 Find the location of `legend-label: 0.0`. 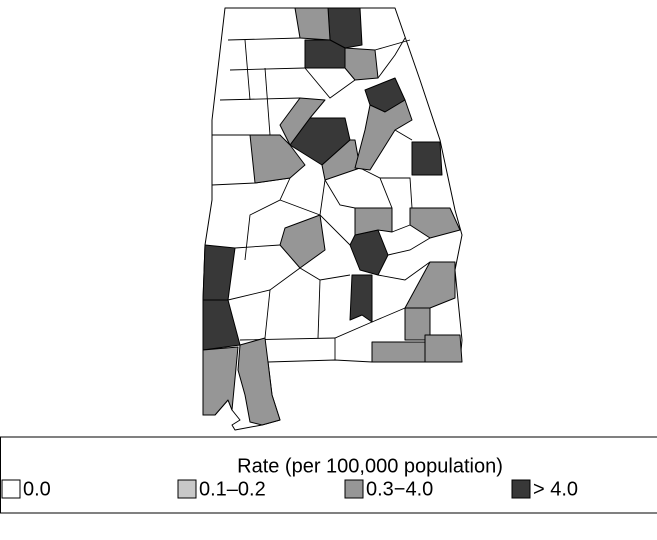

legend-label: 0.0 is located at coordinates (37, 489).